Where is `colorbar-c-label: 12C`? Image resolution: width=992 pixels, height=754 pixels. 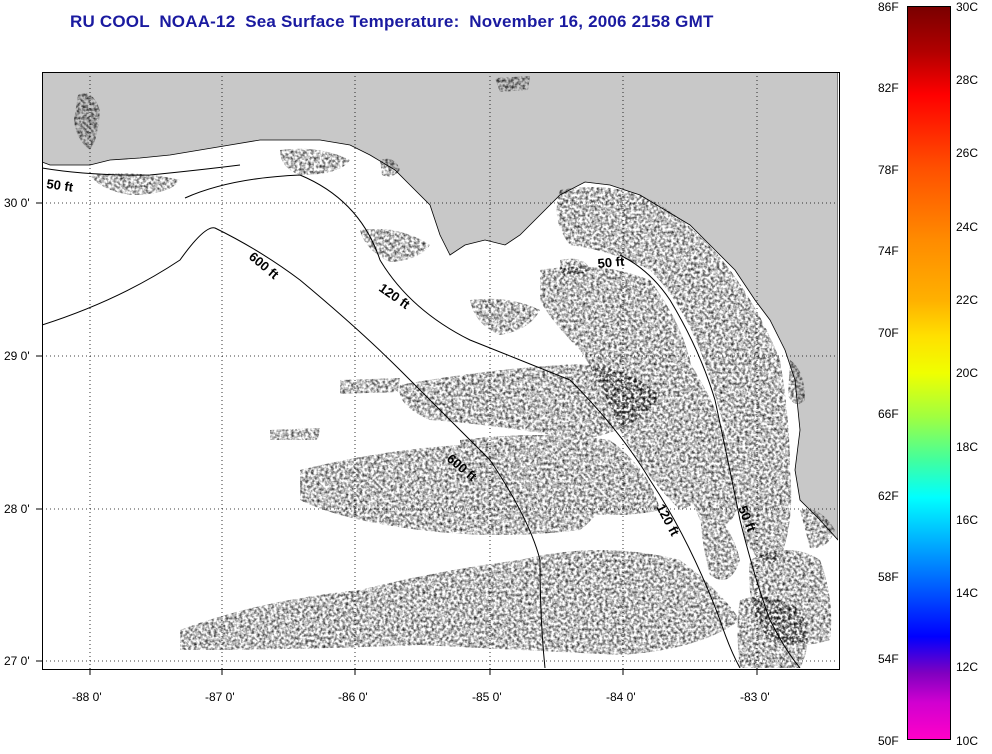 colorbar-c-label: 12C is located at coordinates (967, 667).